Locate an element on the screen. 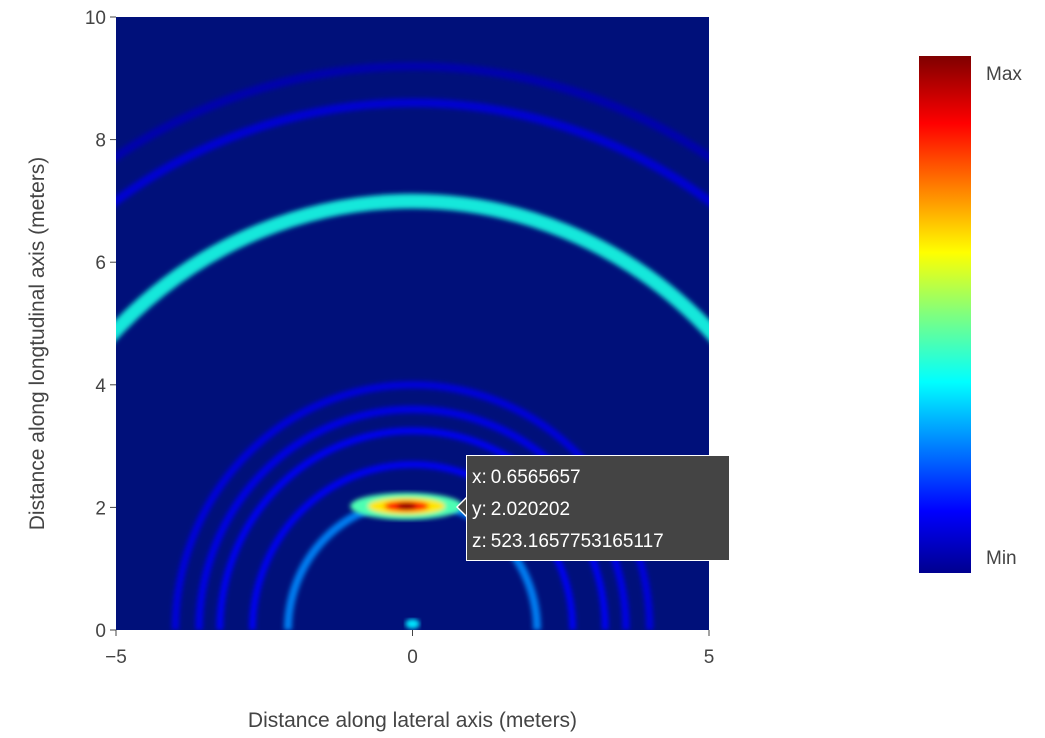 Image resolution: width=1045 pixels, height=738 pixels. x-tick-label: −5 is located at coordinates (116, 657).